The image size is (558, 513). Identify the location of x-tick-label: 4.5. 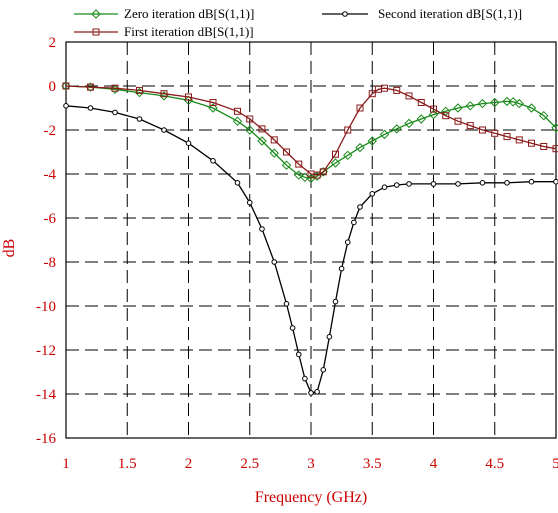
(494, 464).